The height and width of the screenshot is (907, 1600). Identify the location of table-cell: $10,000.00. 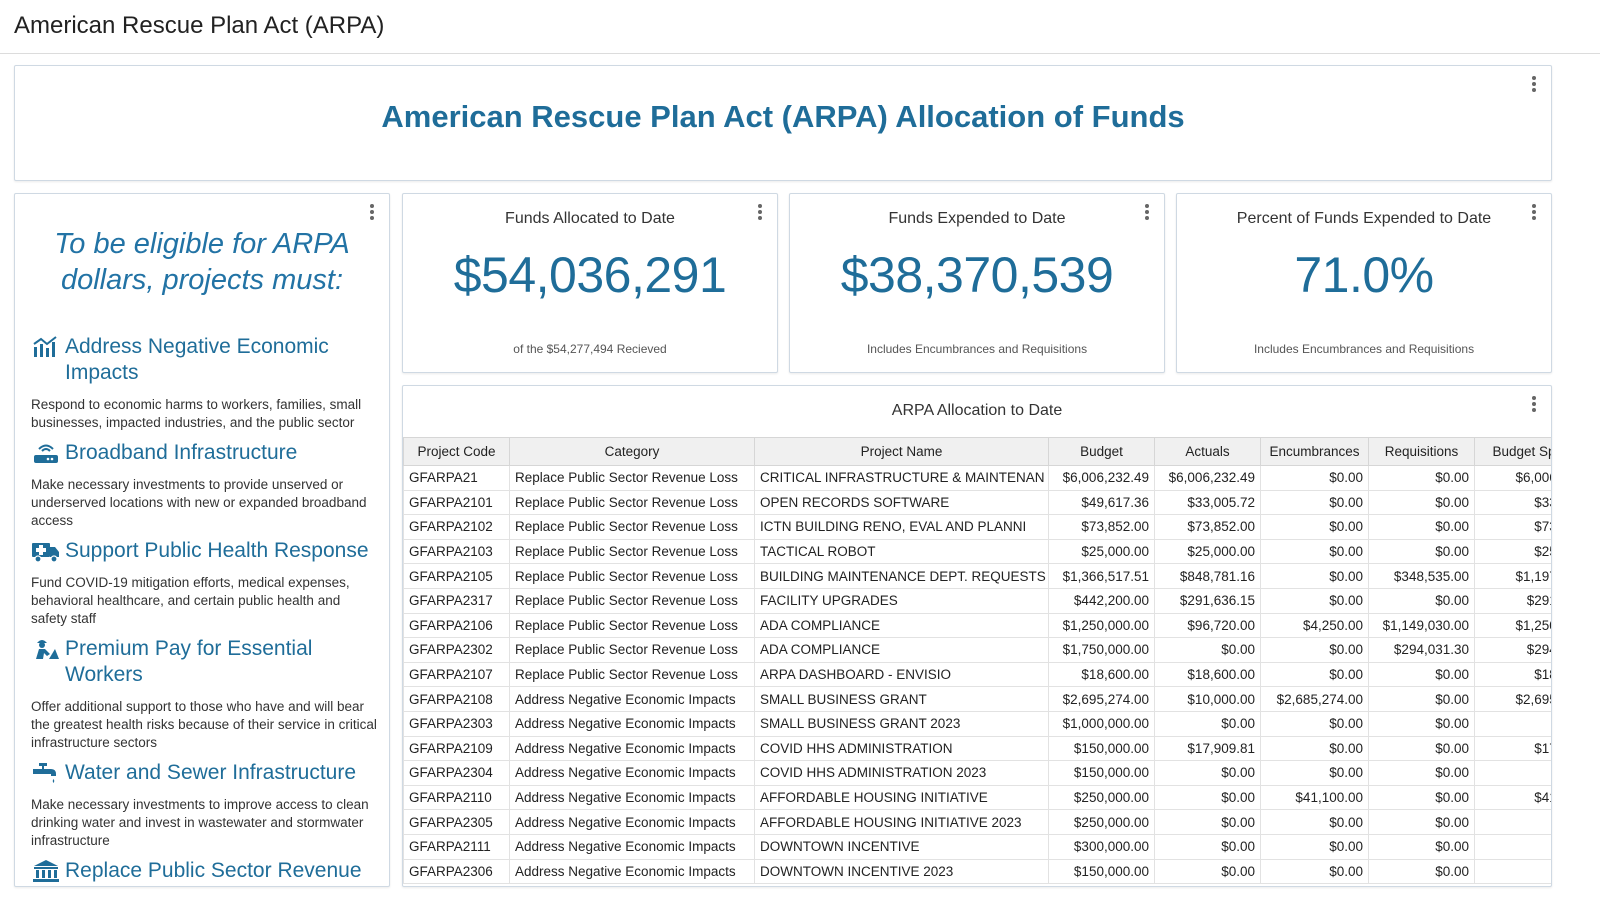
(1207, 699).